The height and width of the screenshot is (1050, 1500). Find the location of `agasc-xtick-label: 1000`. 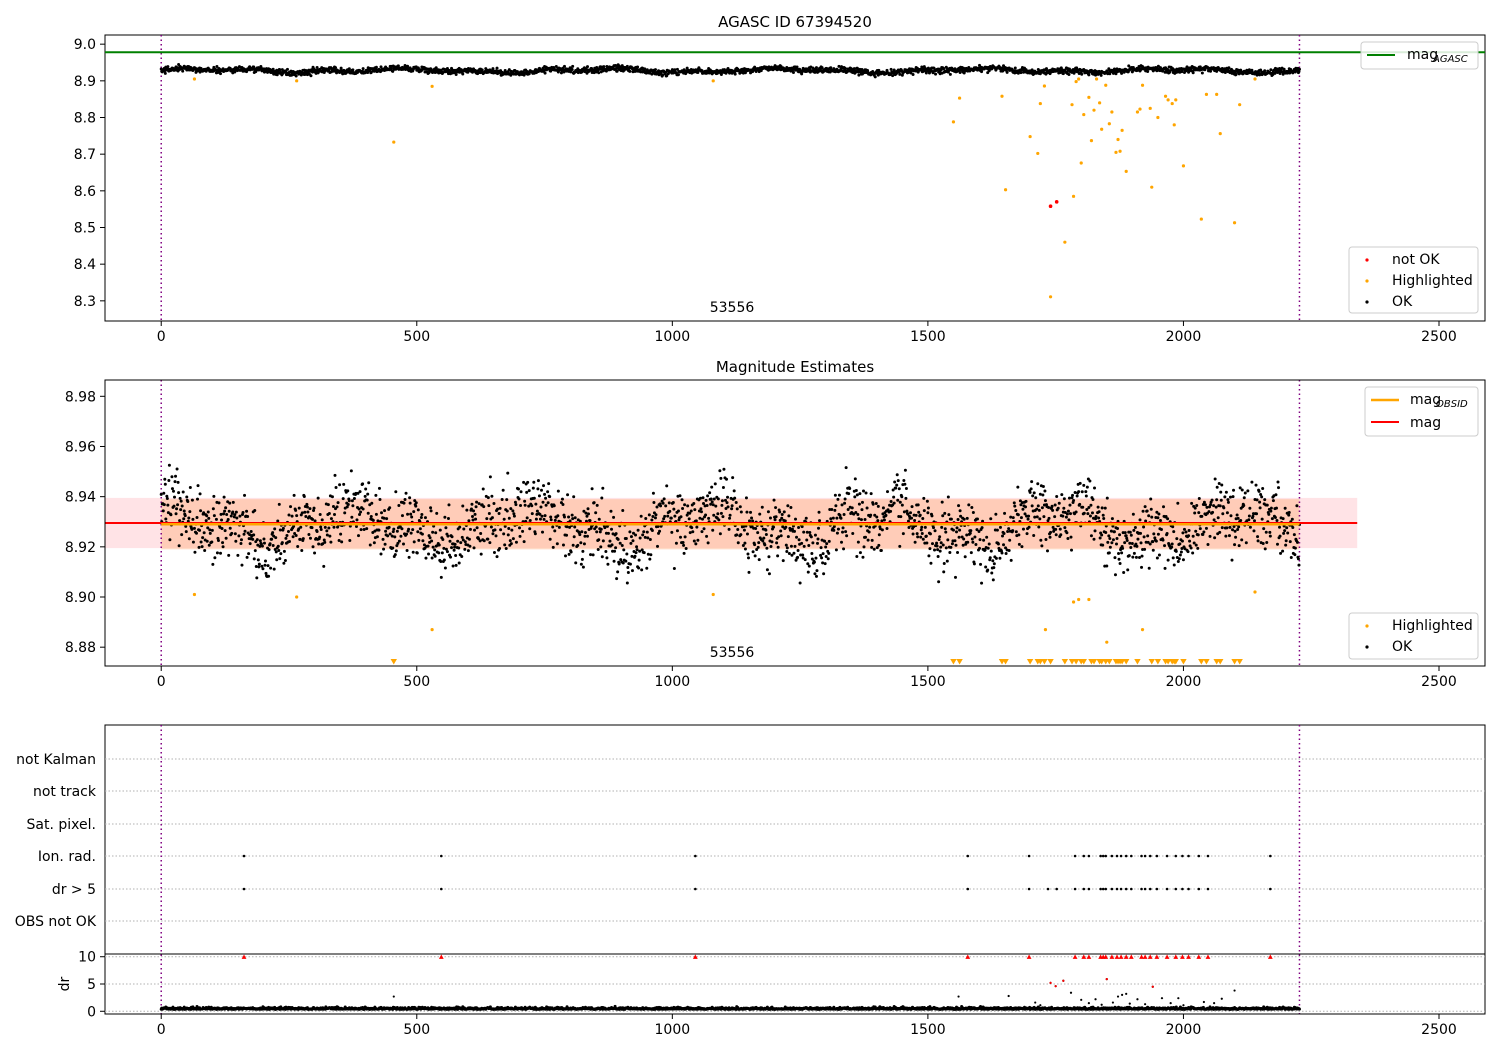

agasc-xtick-label: 1000 is located at coordinates (673, 337).